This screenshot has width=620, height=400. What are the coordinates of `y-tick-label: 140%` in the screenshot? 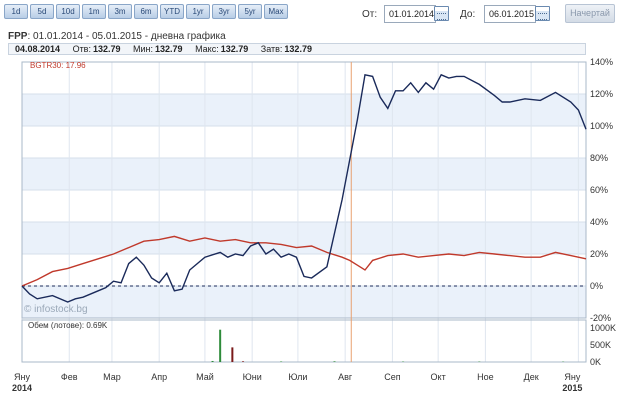 It's located at (601, 62).